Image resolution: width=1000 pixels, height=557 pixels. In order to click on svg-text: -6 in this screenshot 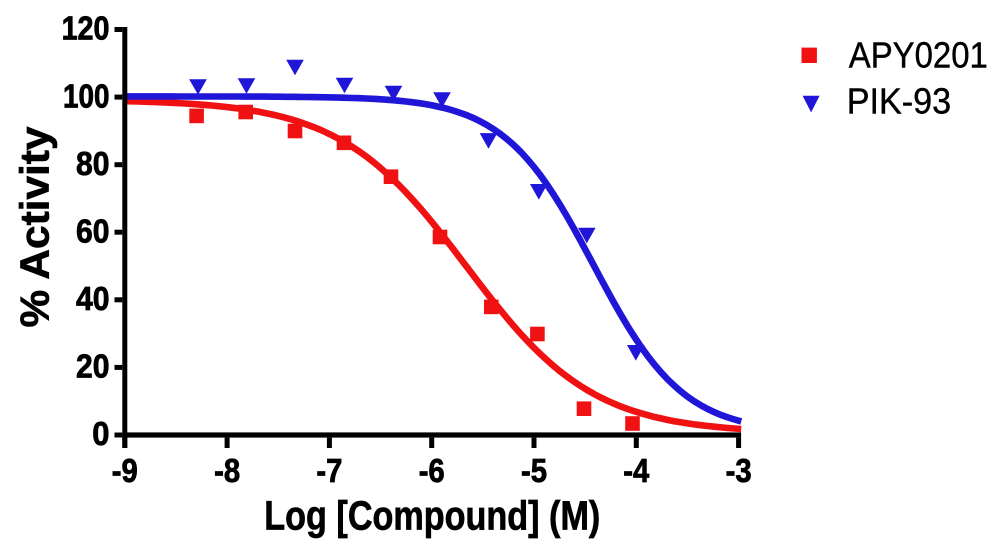, I will do `click(432, 470)`.